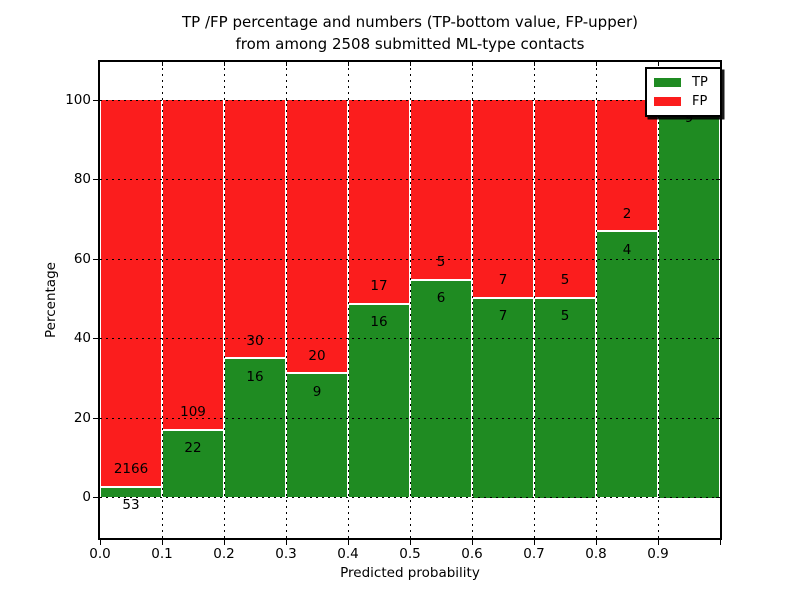 The height and width of the screenshot is (600, 800). What do you see at coordinates (286, 554) in the screenshot?
I see `x-tick-label: 0.3` at bounding box center [286, 554].